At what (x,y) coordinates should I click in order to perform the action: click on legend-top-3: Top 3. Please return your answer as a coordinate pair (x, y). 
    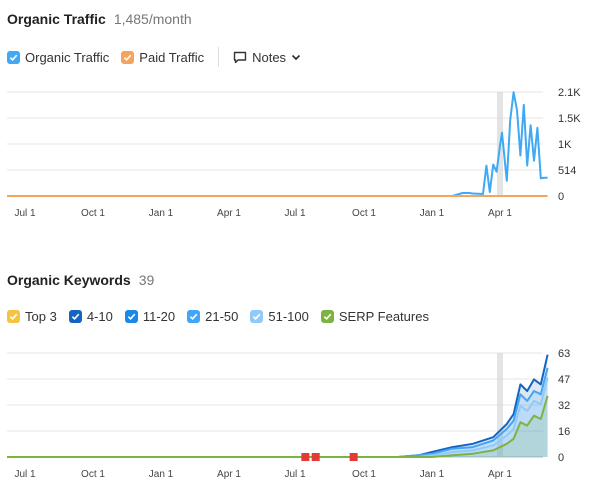
    Looking at the image, I should click on (32, 316).